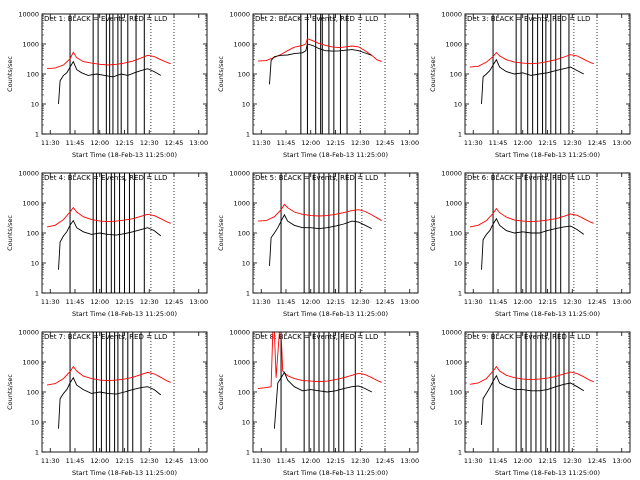 This screenshot has height=480, width=640. Describe the element at coordinates (316, 19) in the screenshot. I see `panel-title: Det 2: BLACK = Events, RED = LLD` at that location.